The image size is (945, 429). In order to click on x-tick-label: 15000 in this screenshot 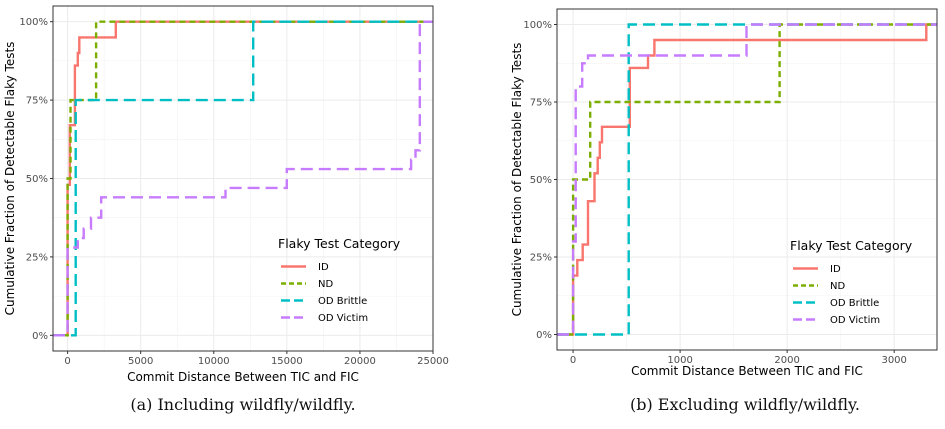, I will do `click(287, 361)`.